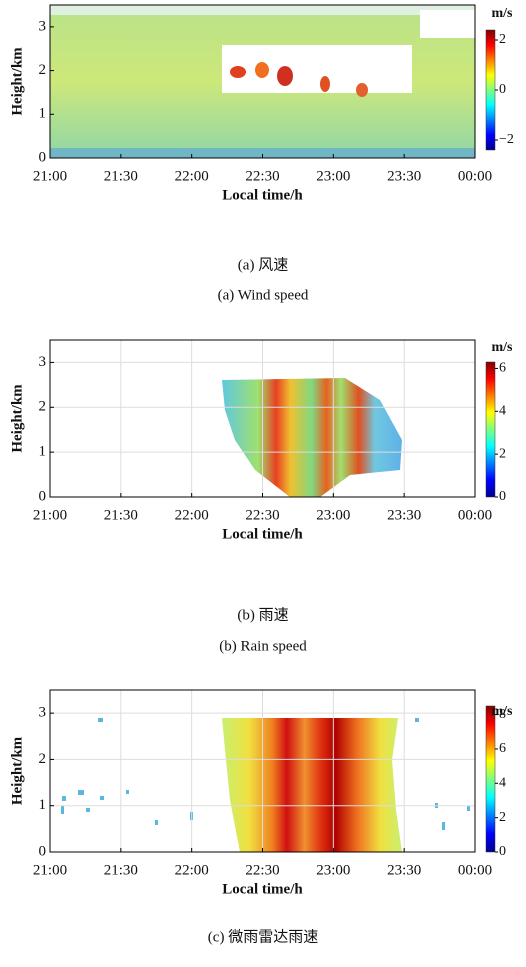  I want to click on caption: (c) 微雨雷达雨速, so click(263, 936).